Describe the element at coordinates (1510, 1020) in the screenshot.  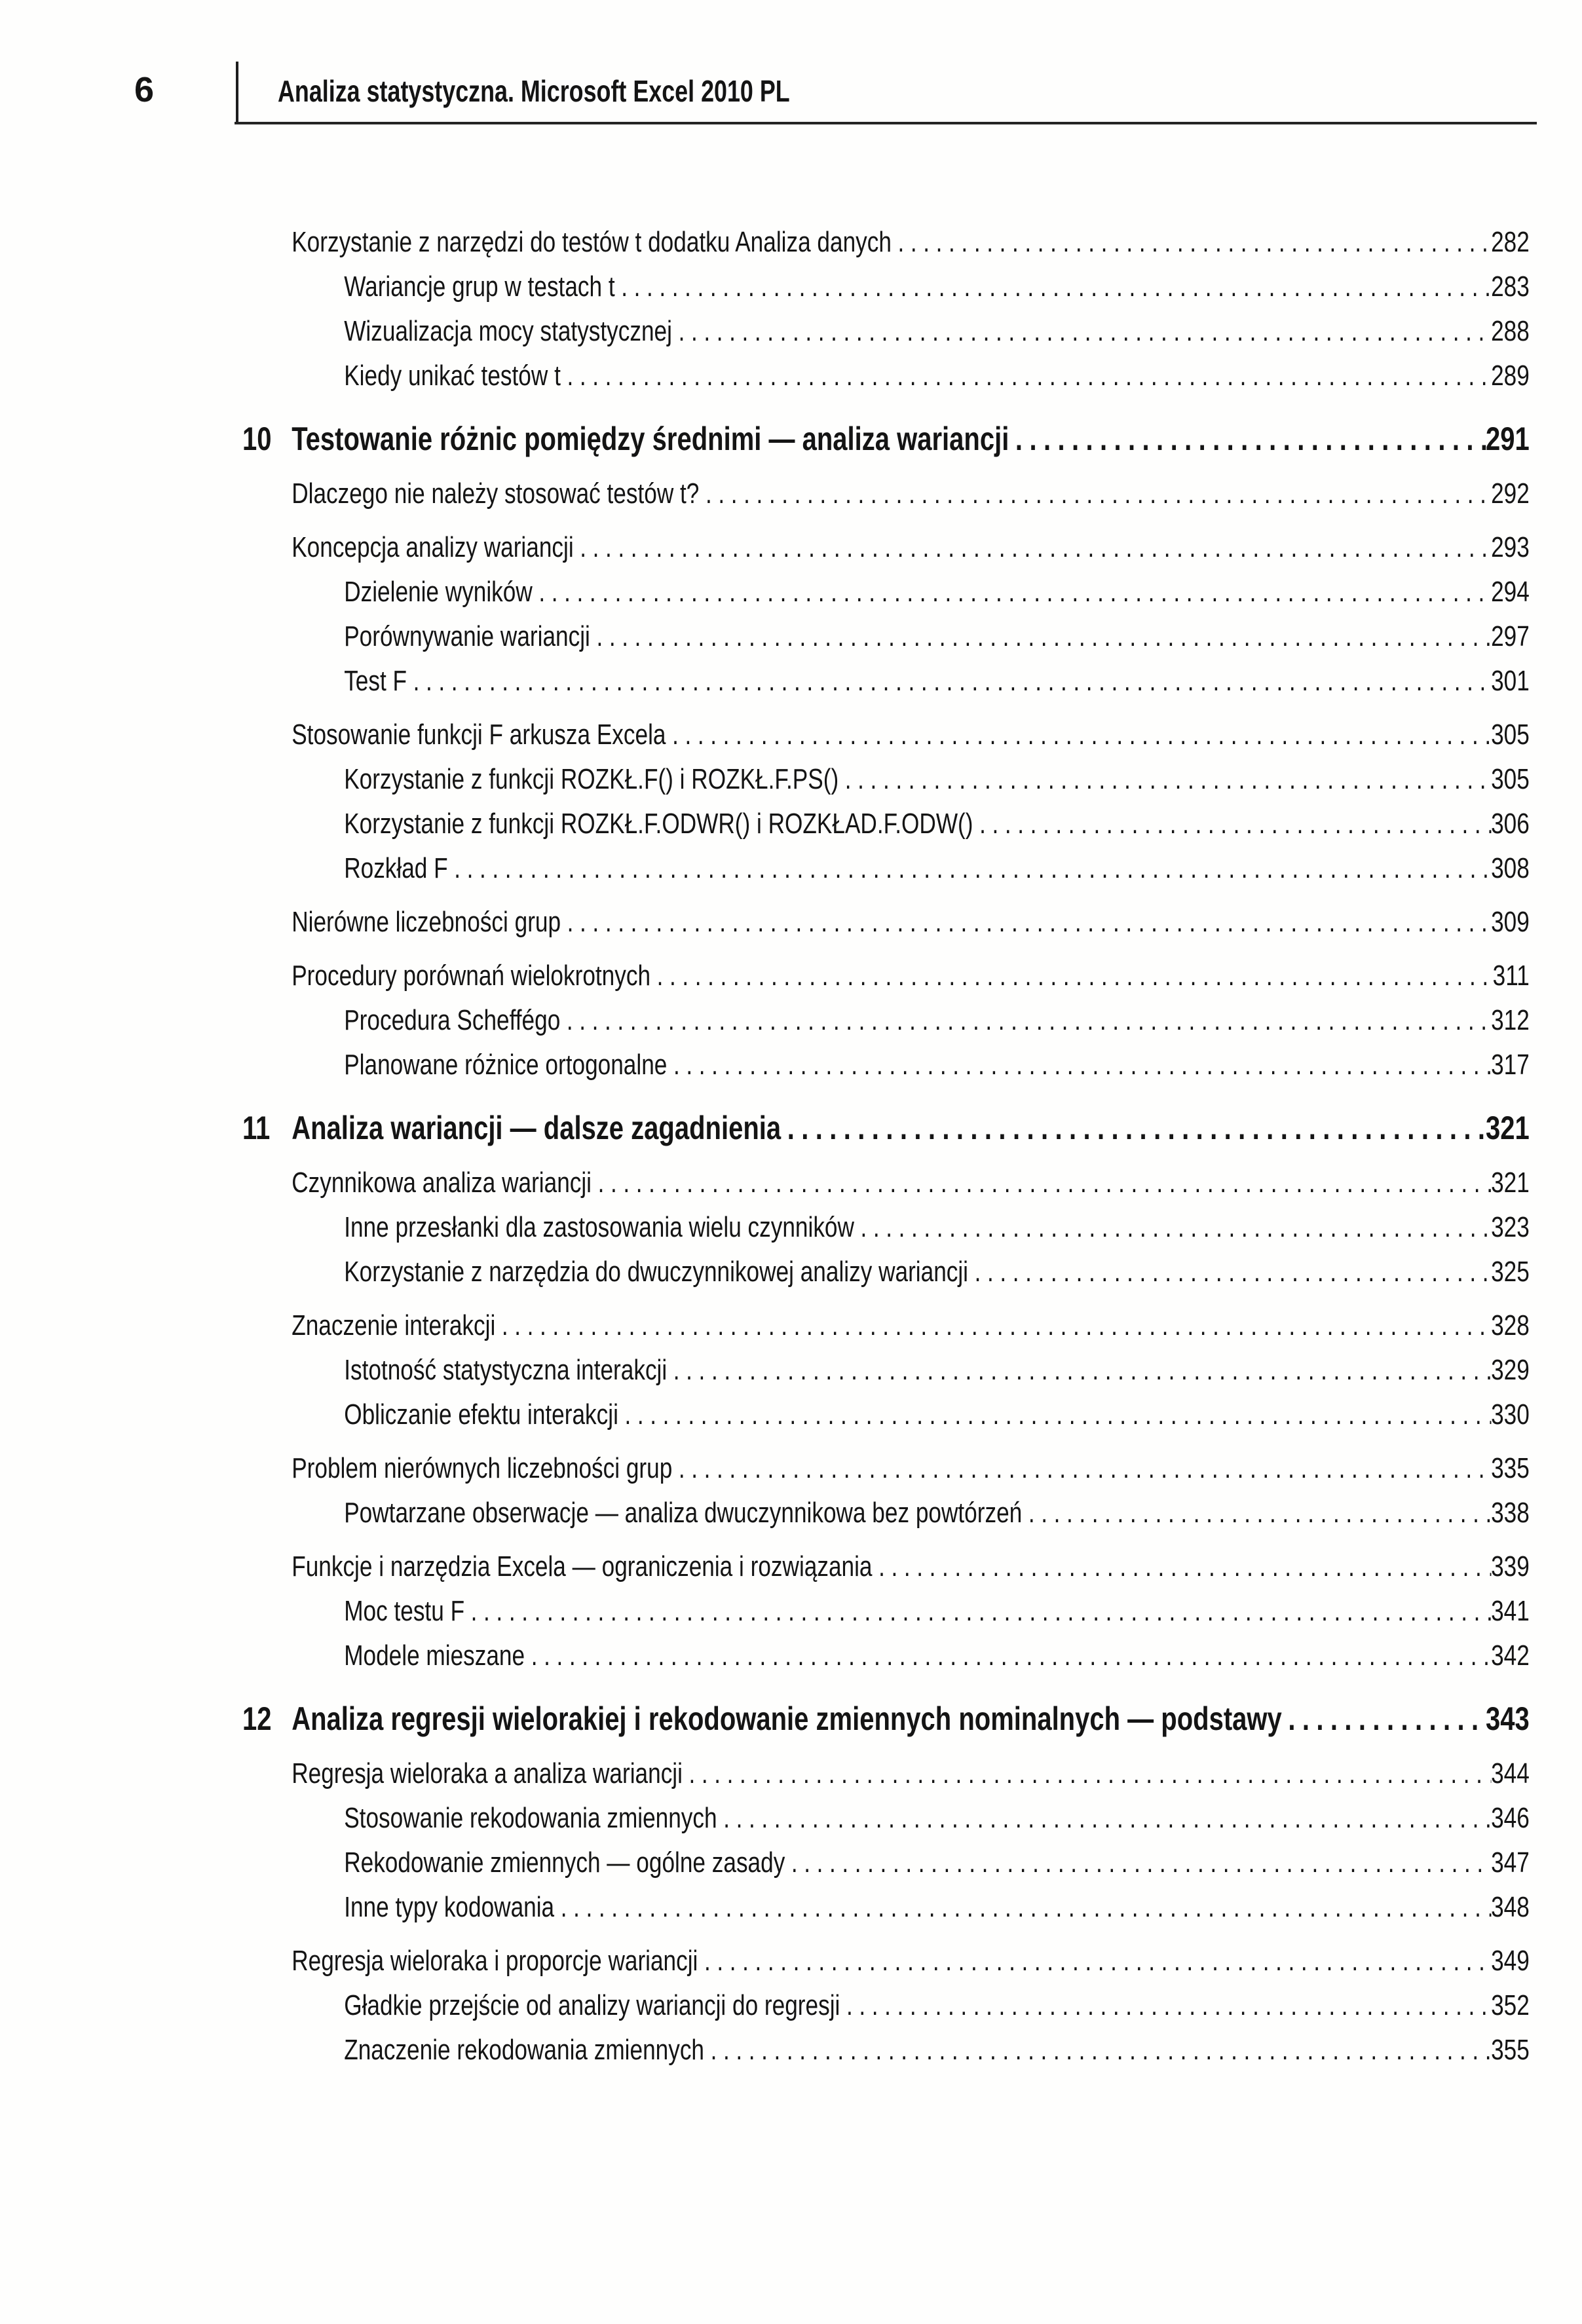
I see `entry-page-number: 312` at that location.